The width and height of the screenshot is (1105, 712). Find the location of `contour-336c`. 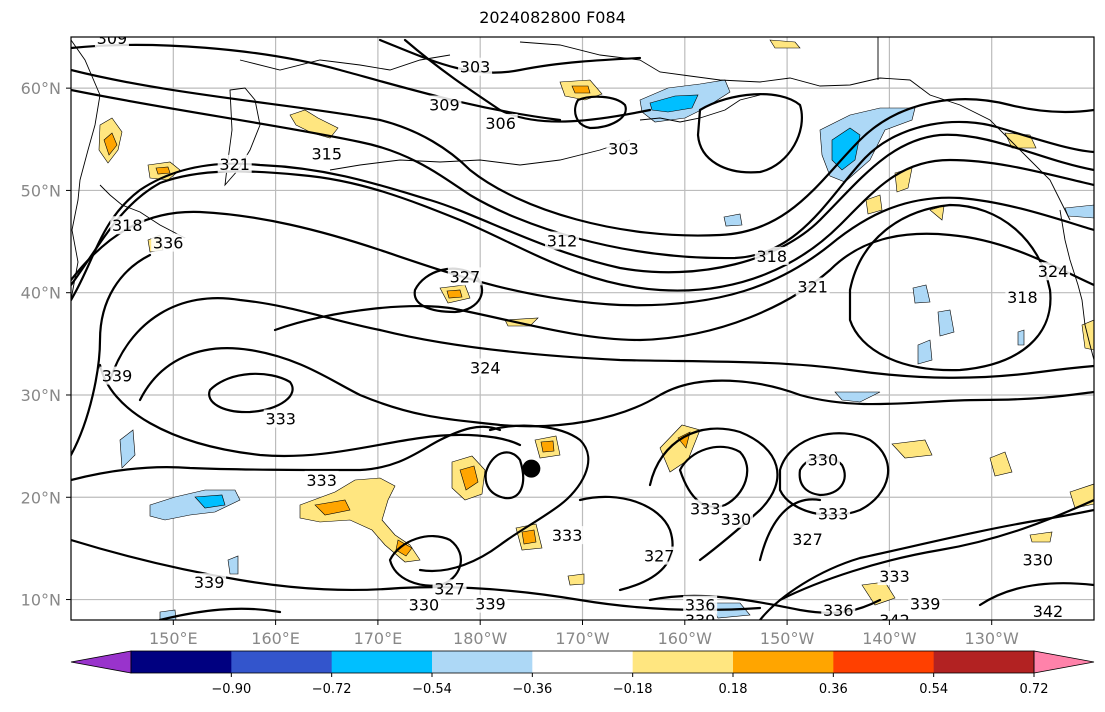

contour-336c is located at coordinates (220, 613).